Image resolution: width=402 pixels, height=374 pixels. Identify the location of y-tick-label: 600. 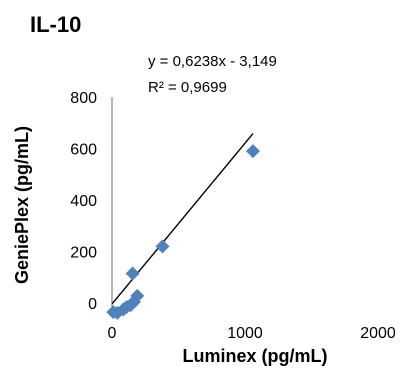
(83, 150).